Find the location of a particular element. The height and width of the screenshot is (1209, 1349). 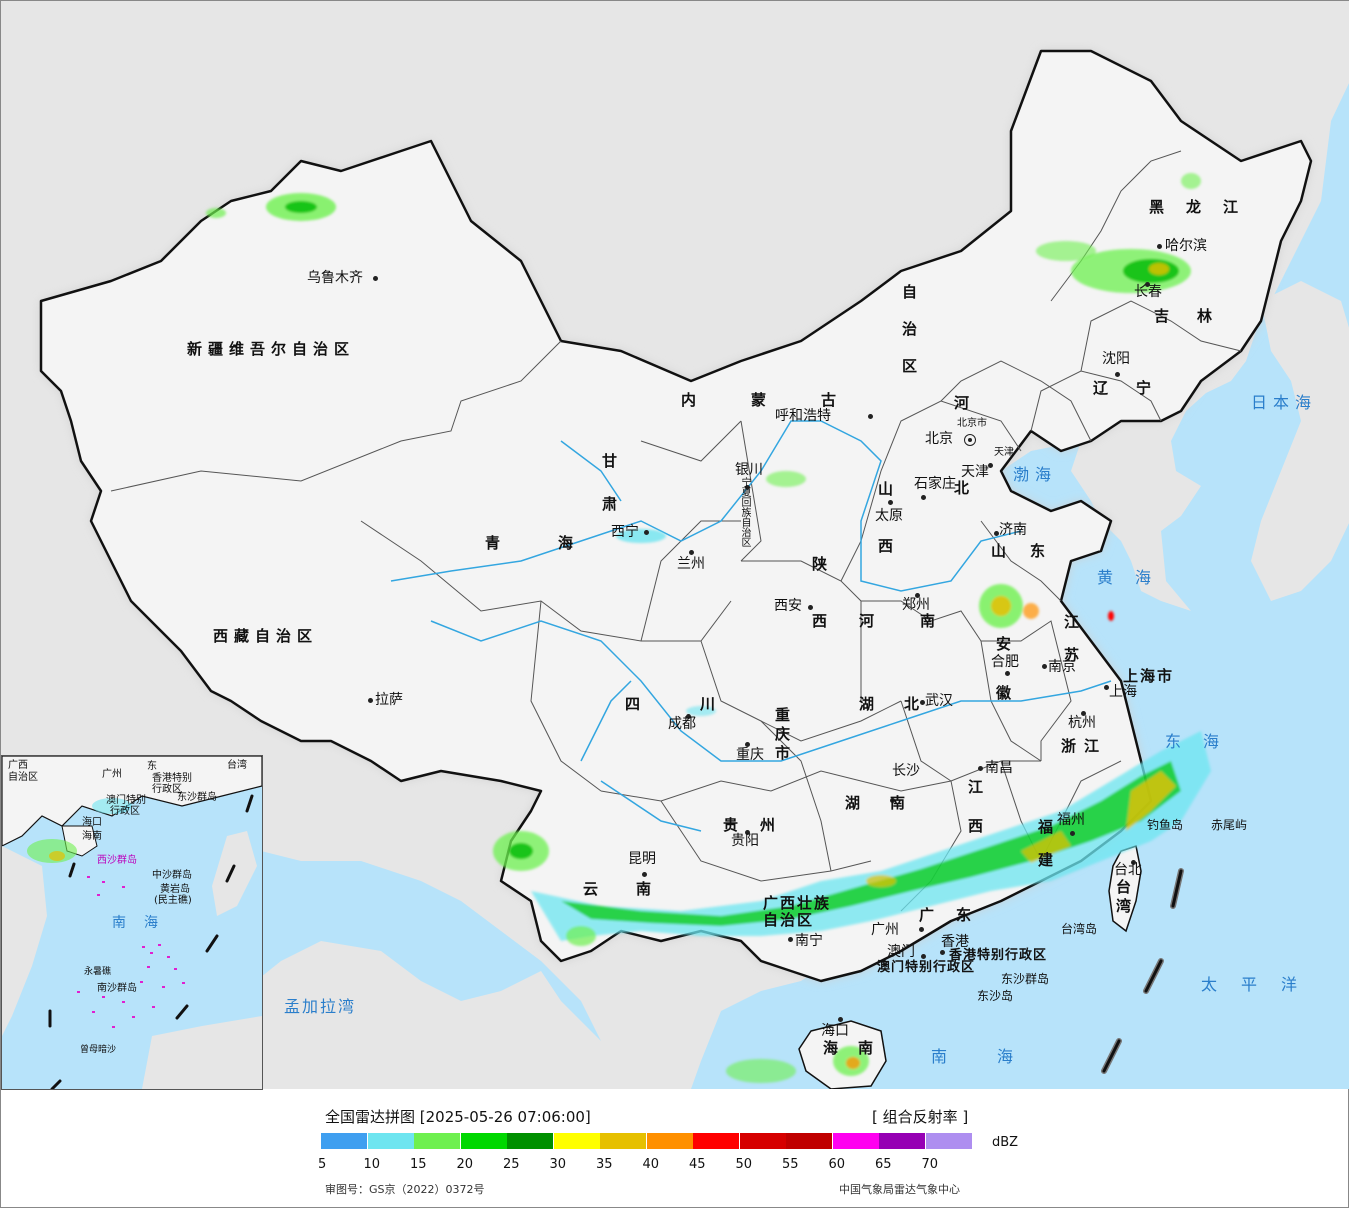

wuhan-marker is located at coordinates (922, 702).